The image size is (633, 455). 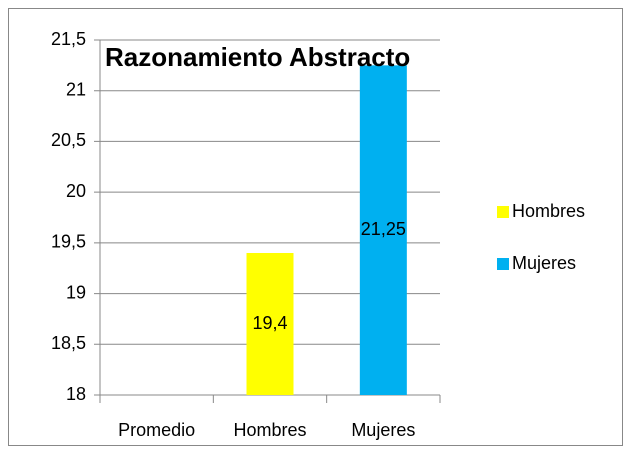 What do you see at coordinates (76, 292) in the screenshot?
I see `y-tick-label: 19` at bounding box center [76, 292].